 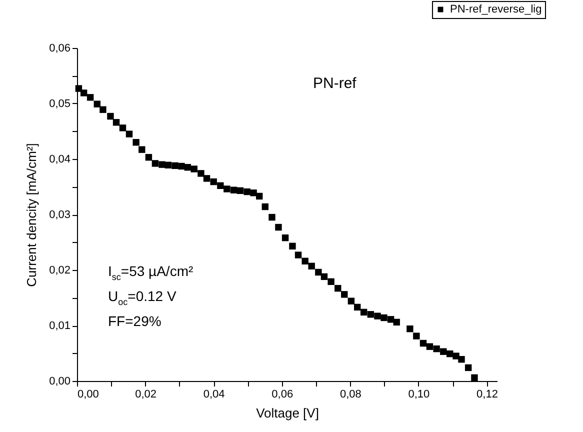 What do you see at coordinates (135, 321) in the screenshot?
I see `annotation: FF=29%` at bounding box center [135, 321].